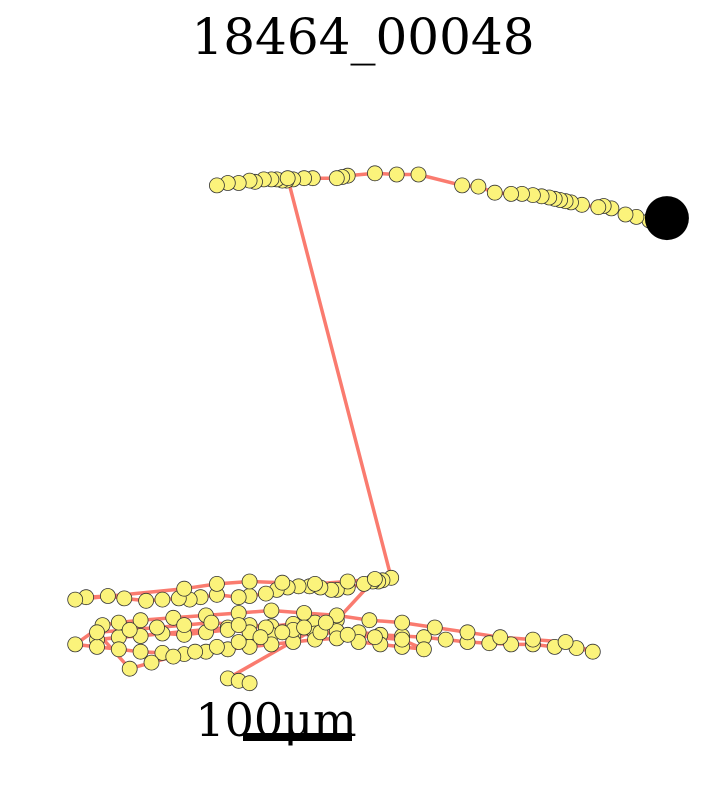  What do you see at coordinates (666, 218) in the screenshot?
I see `track-end-marker` at bounding box center [666, 218].